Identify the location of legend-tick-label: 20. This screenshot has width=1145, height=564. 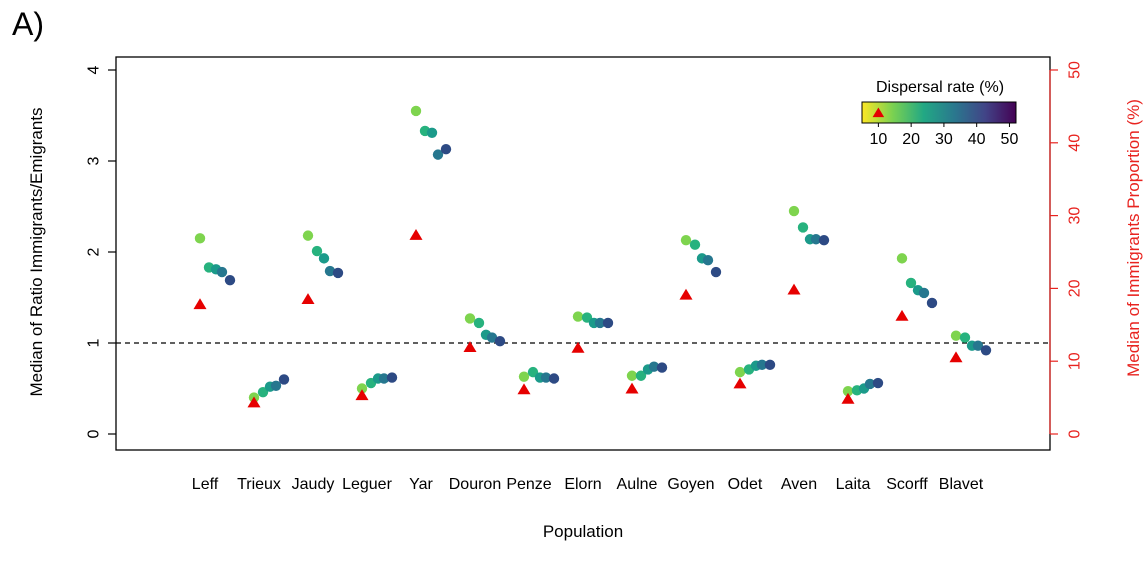
(911, 139).